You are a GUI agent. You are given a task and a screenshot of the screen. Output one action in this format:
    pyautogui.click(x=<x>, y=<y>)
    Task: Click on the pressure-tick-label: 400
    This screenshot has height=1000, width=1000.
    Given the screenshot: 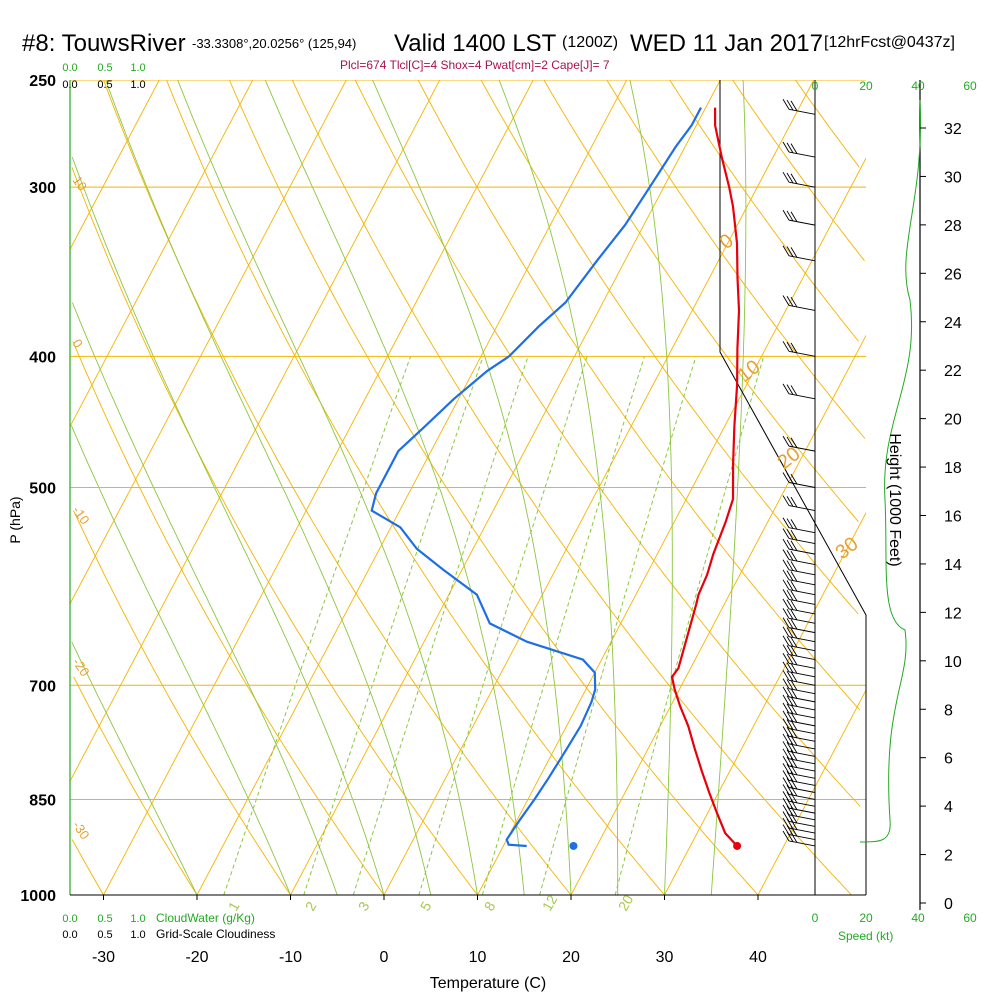 What is the action you would take?
    pyautogui.click(x=42, y=357)
    